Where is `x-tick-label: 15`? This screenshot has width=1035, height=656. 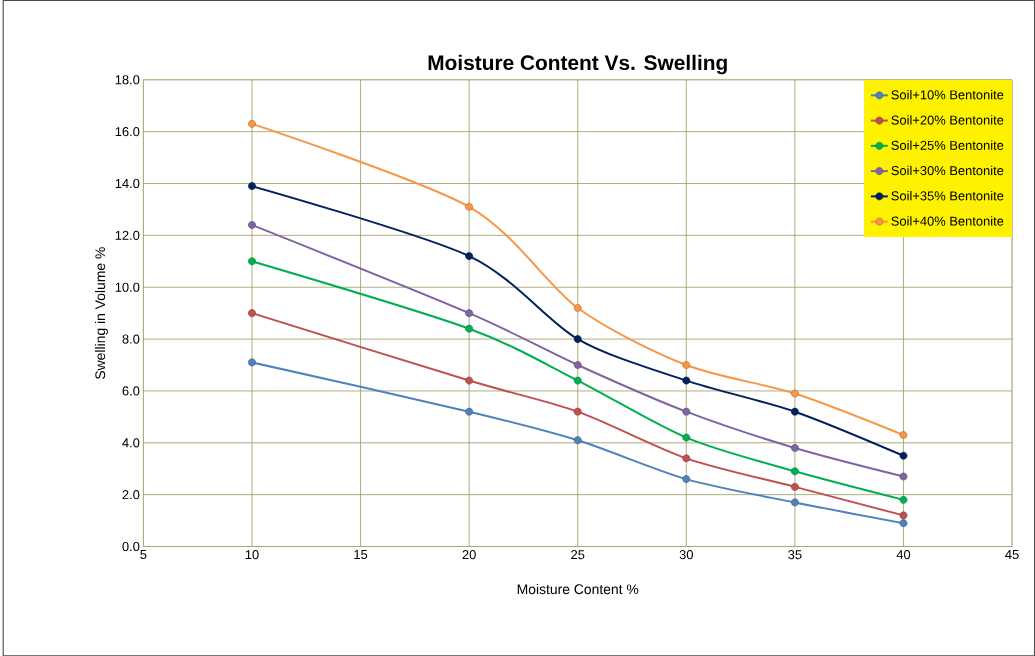
x-tick-label: 15 is located at coordinates (361, 554).